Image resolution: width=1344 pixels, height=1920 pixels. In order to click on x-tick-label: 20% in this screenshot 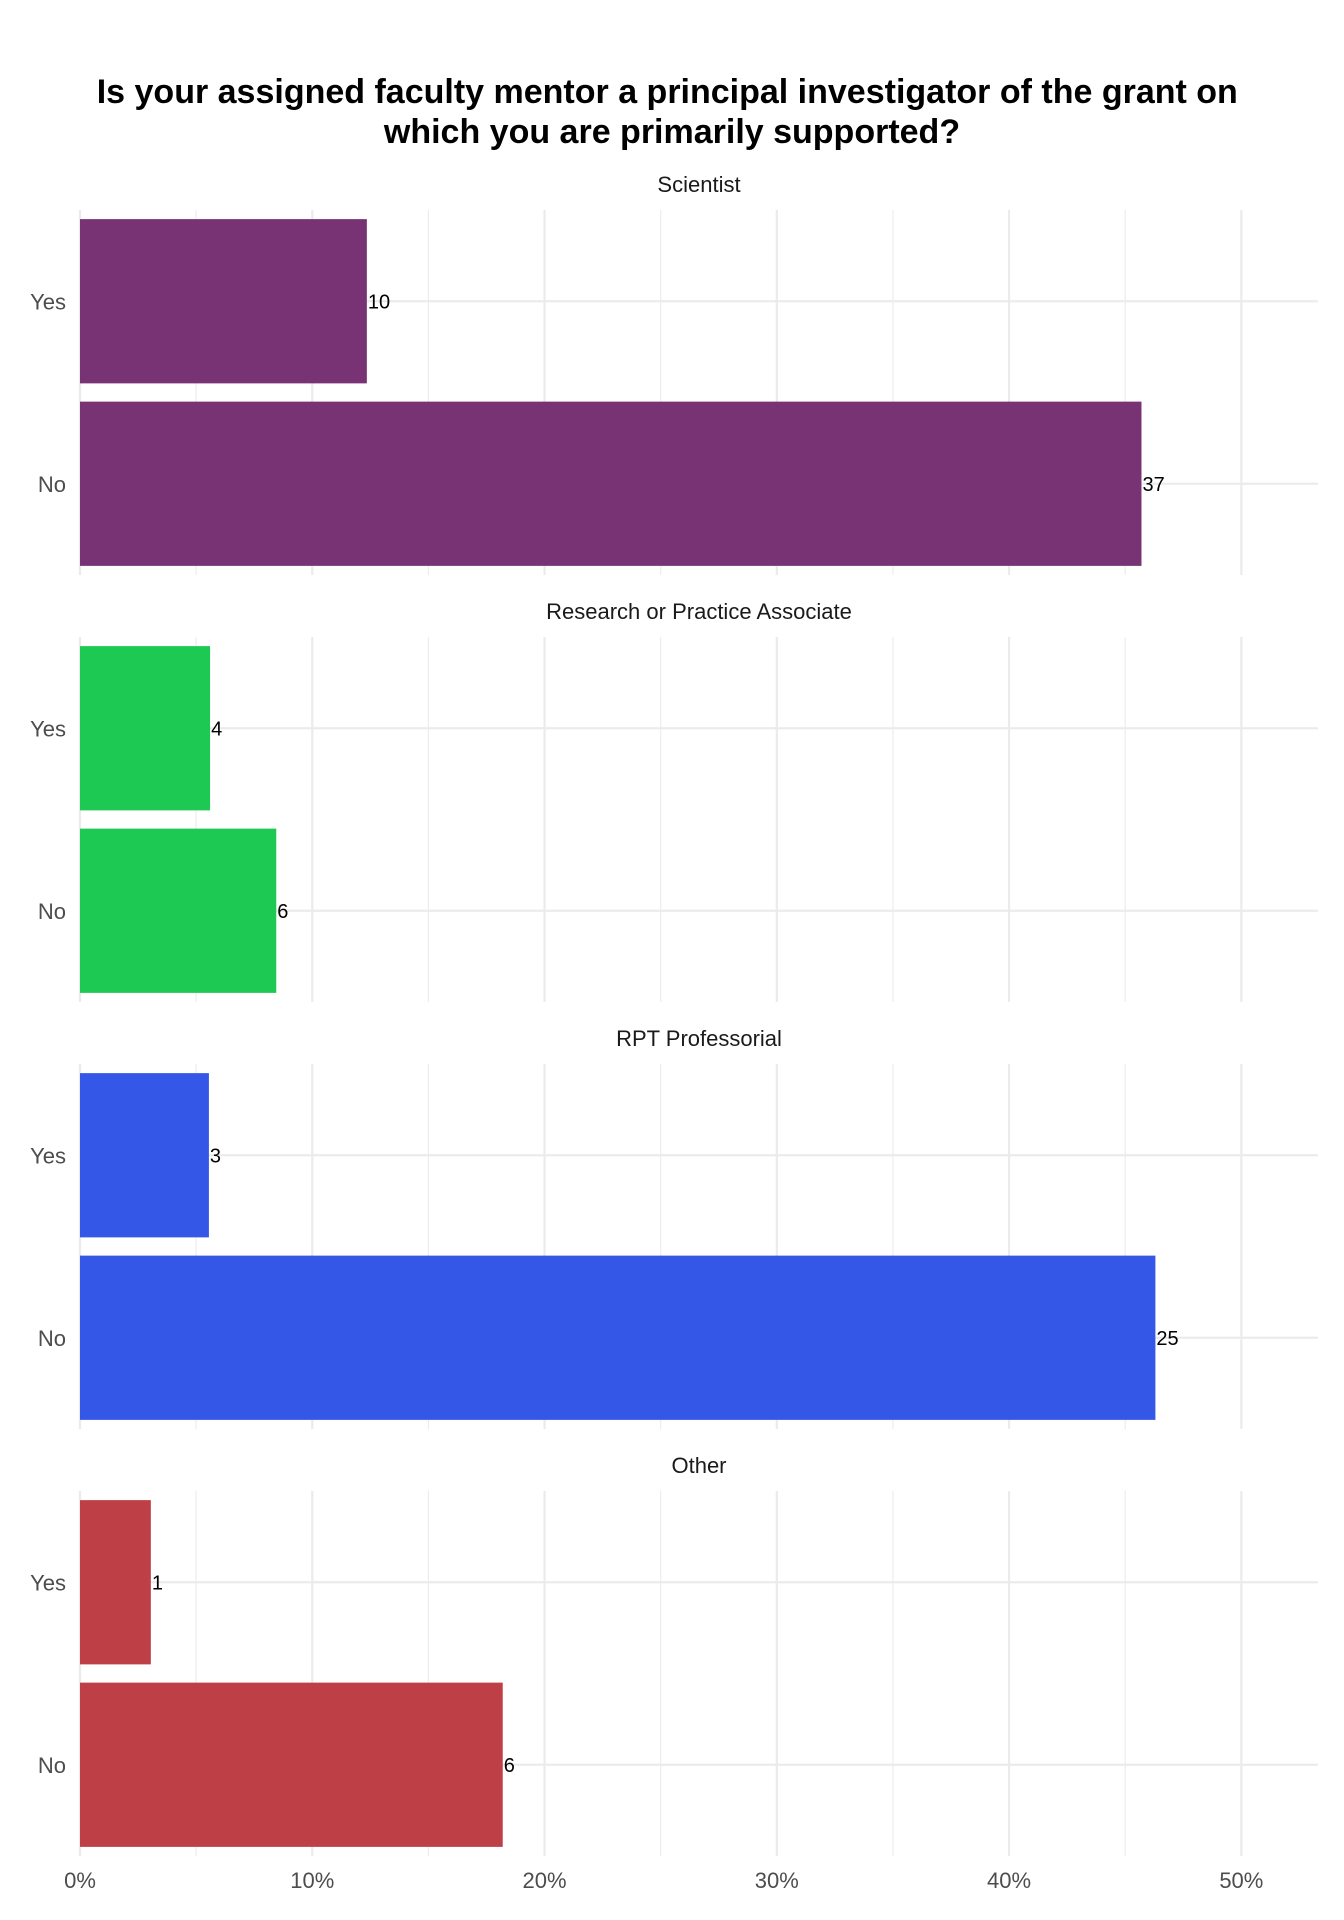, I will do `click(545, 1880)`.